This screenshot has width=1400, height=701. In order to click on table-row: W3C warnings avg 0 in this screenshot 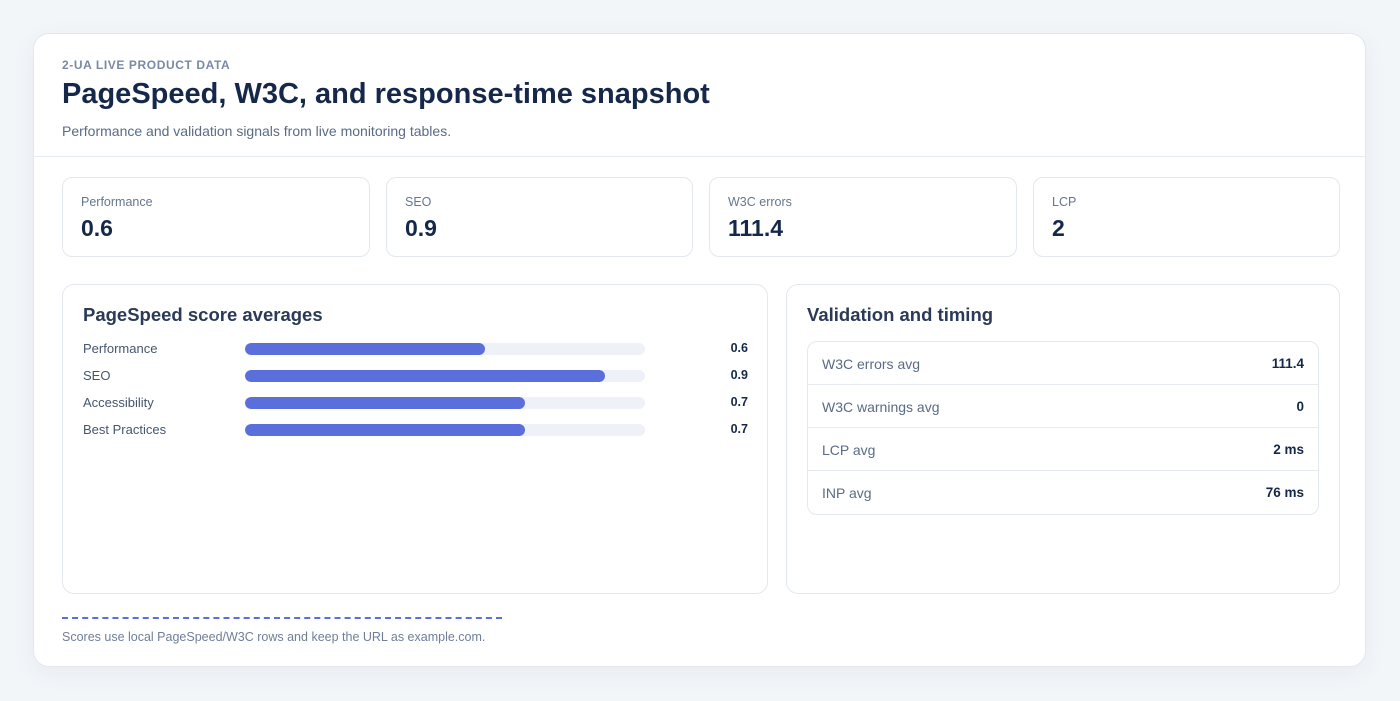, I will do `click(1063, 406)`.